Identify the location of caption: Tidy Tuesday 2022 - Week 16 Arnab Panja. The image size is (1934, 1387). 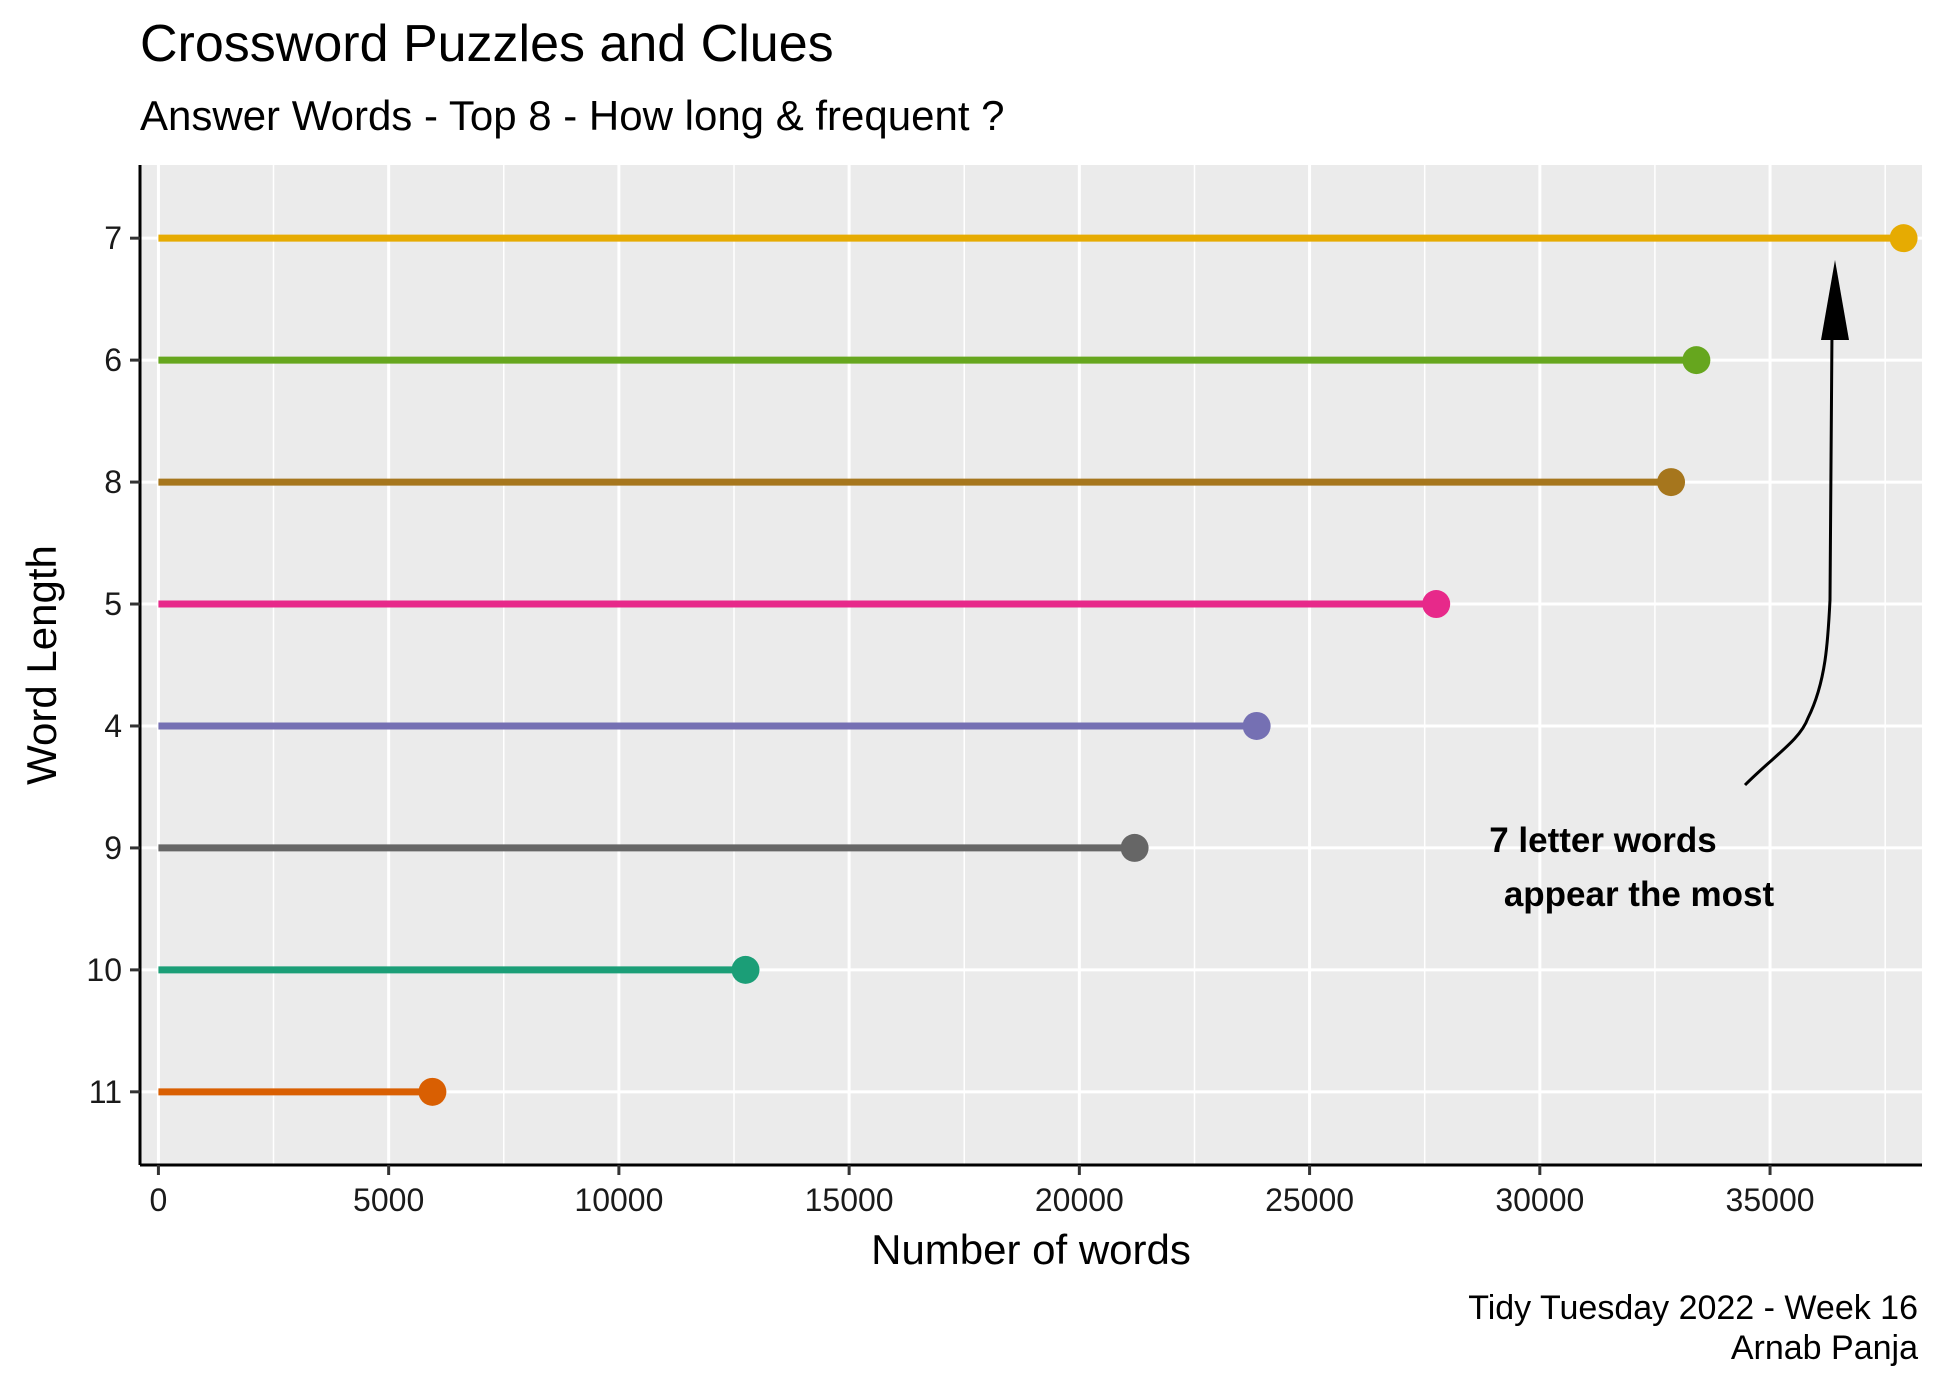
(1693, 1328).